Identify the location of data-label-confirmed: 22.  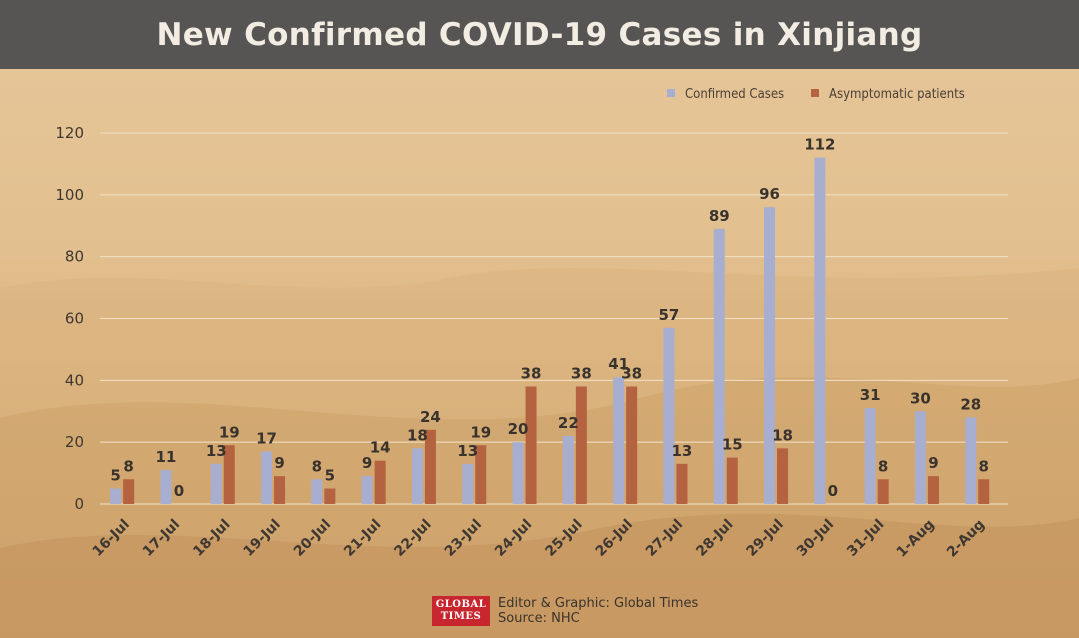
(568, 423).